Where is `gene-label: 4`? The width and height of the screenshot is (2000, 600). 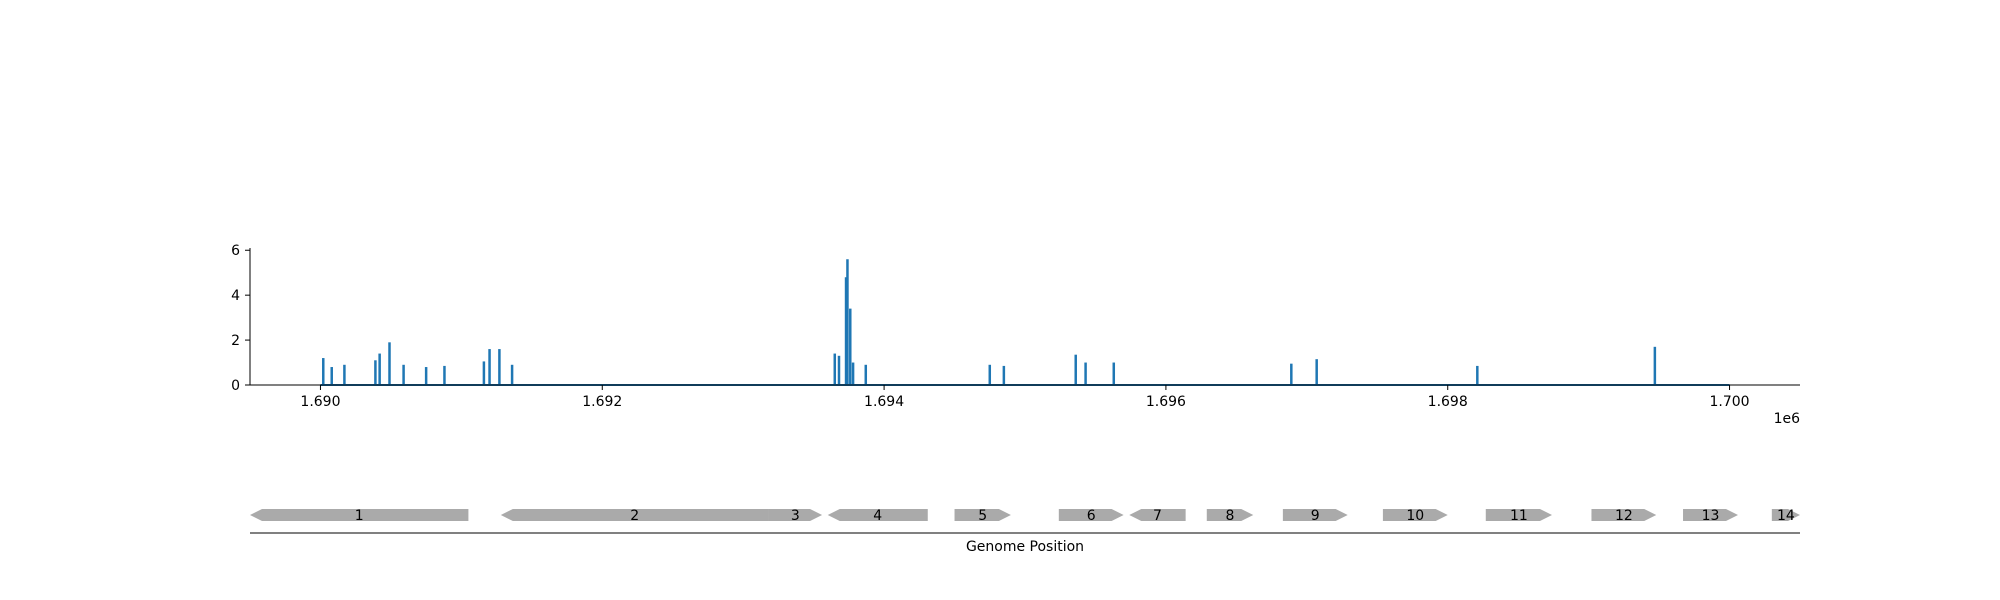 gene-label: 4 is located at coordinates (877, 516).